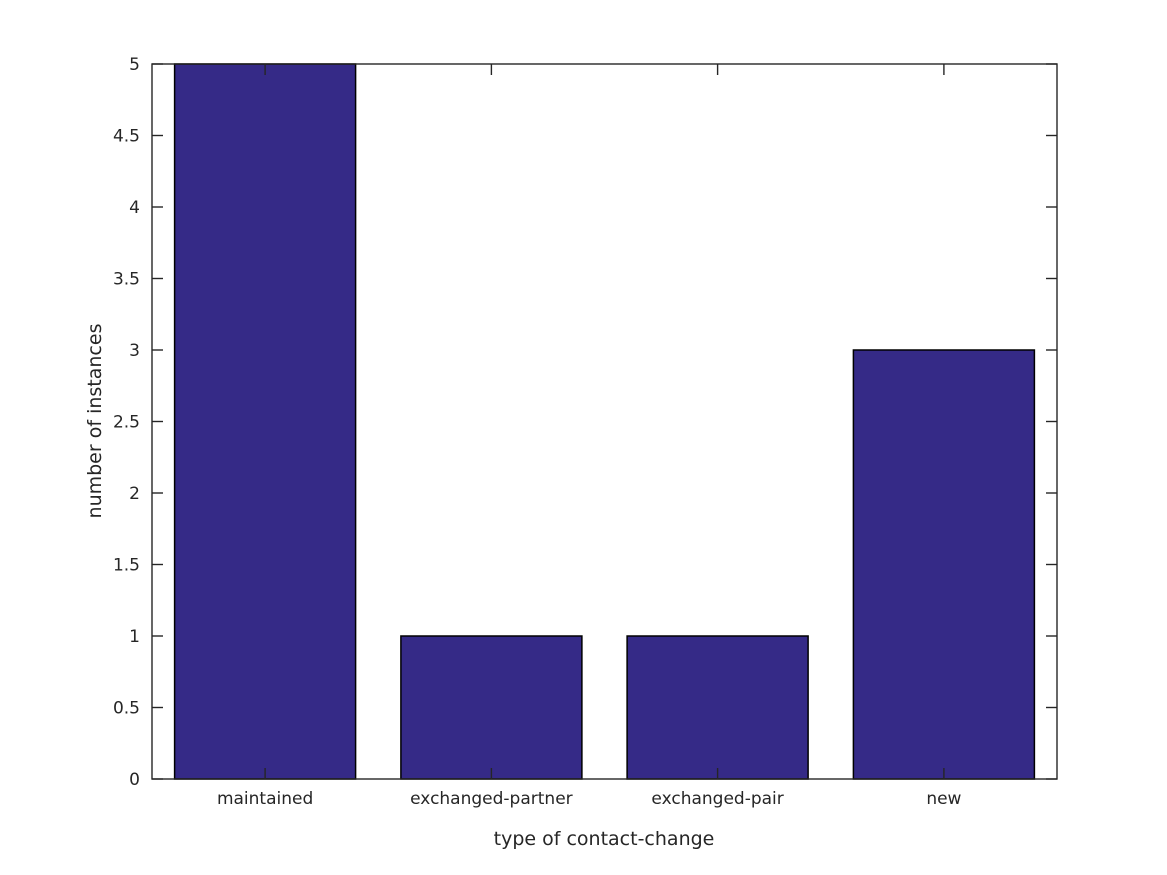 Image resolution: width=1167 pixels, height=875 pixels. What do you see at coordinates (717, 707) in the screenshot?
I see `bar-exchanged-pair` at bounding box center [717, 707].